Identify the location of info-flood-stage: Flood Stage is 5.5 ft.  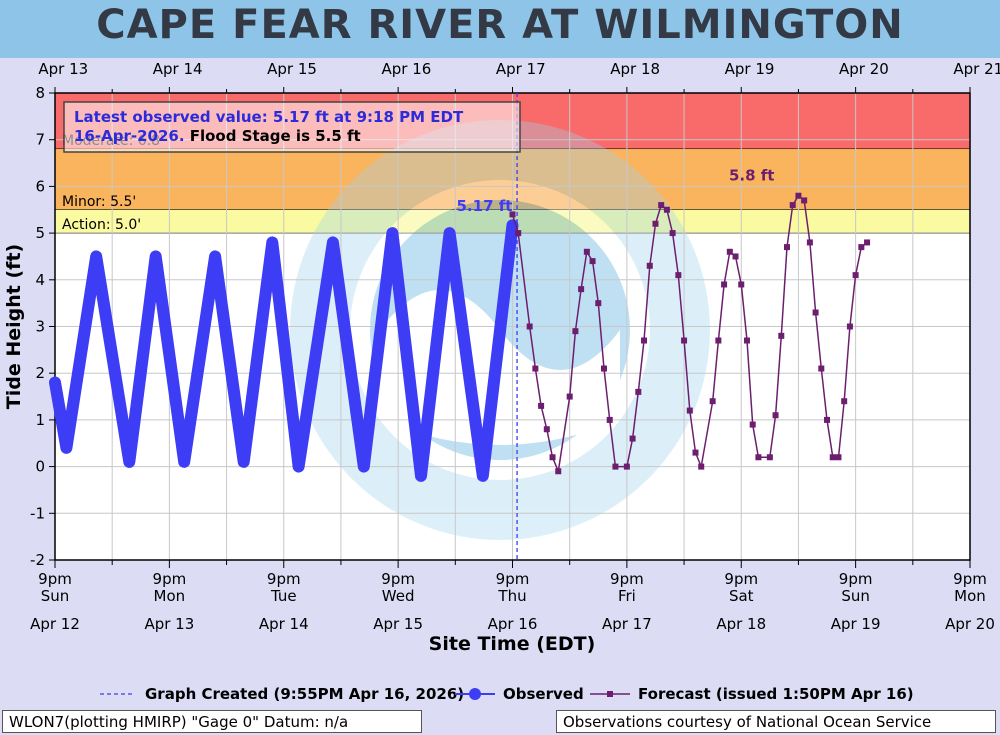
(273, 136).